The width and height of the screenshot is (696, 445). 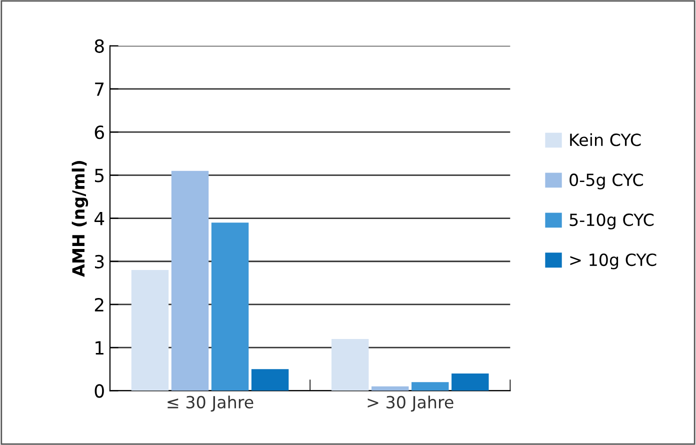 What do you see at coordinates (99, 46) in the screenshot?
I see `y-tick-label: 8` at bounding box center [99, 46].